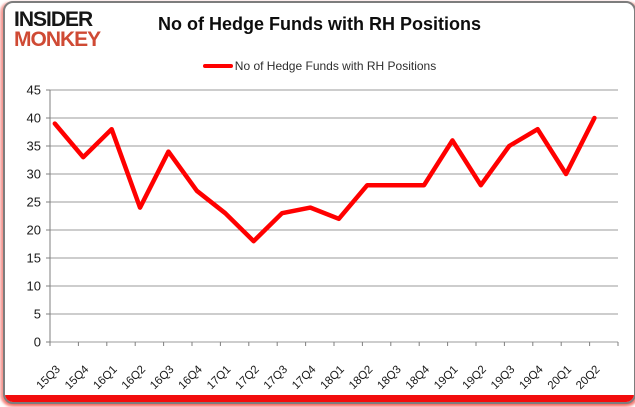 This screenshot has width=635, height=407. Describe the element at coordinates (191, 377) in the screenshot. I see `x-axis-label: 16Q4` at that location.